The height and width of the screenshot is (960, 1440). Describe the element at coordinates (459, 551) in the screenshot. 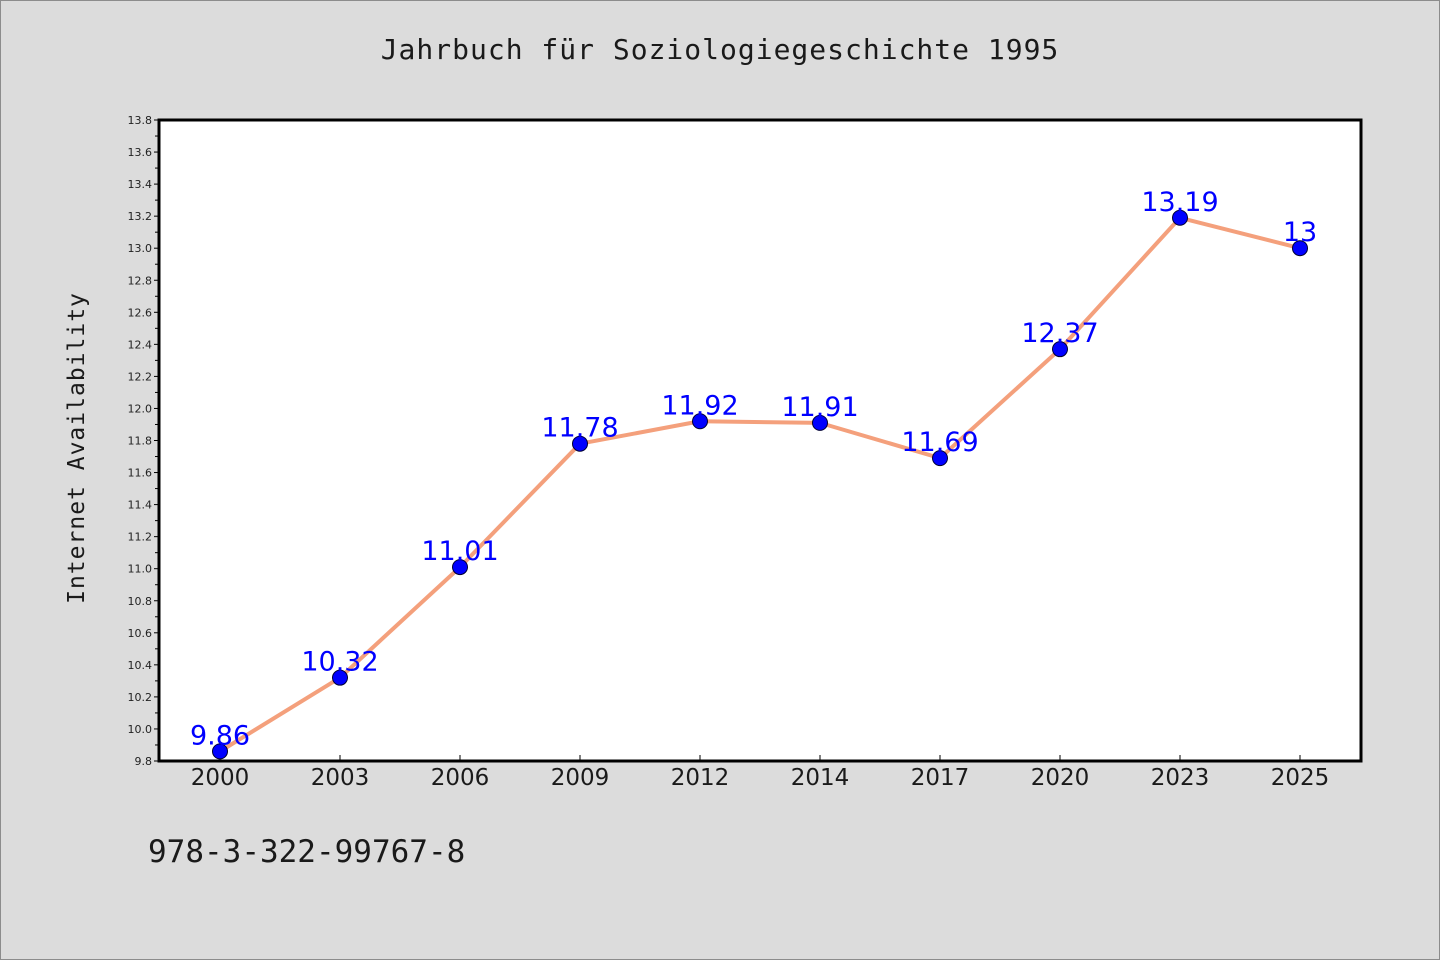

I see `data-label: 11.01` at that location.